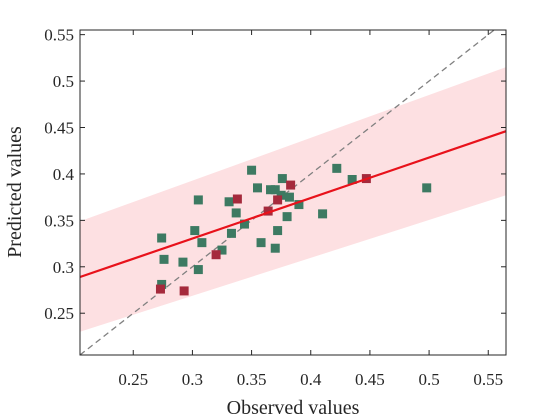 This screenshot has width=560, height=420. Describe the element at coordinates (59, 220) in the screenshot. I see `y-tick-label: 0.35` at that location.